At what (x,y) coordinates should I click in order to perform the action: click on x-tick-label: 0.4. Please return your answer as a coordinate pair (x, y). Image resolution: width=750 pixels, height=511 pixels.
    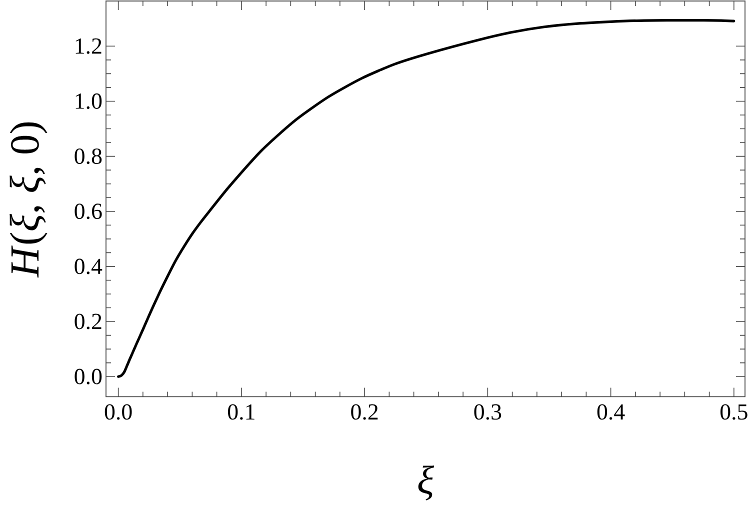
    Looking at the image, I should click on (611, 412).